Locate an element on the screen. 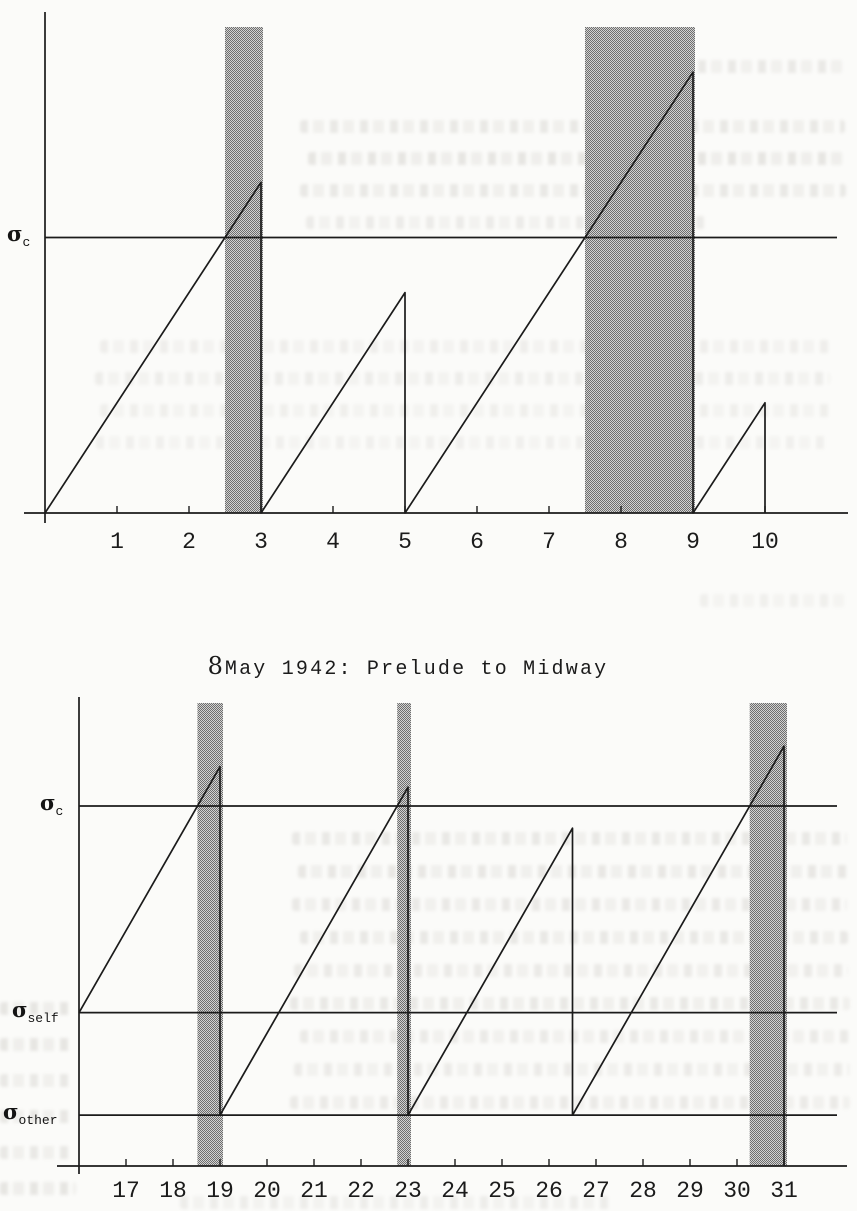 Image resolution: width=857 pixels, height=1211 pixels. x-tick-label: 8 is located at coordinates (621, 542).